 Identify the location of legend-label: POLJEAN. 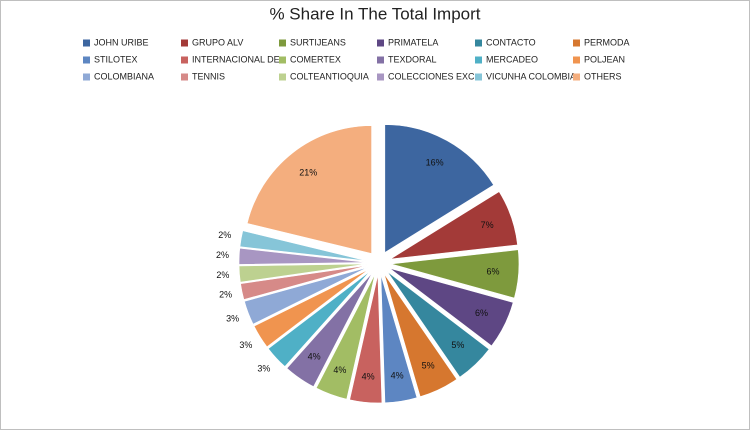
(604, 59).